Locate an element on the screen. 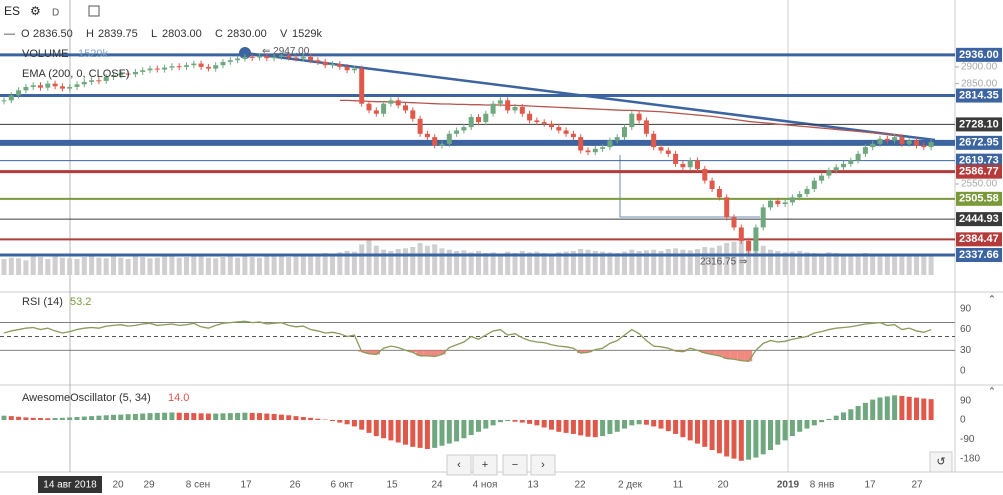 The height and width of the screenshot is (495, 1003). level-label: 2444.93 is located at coordinates (979, 219).